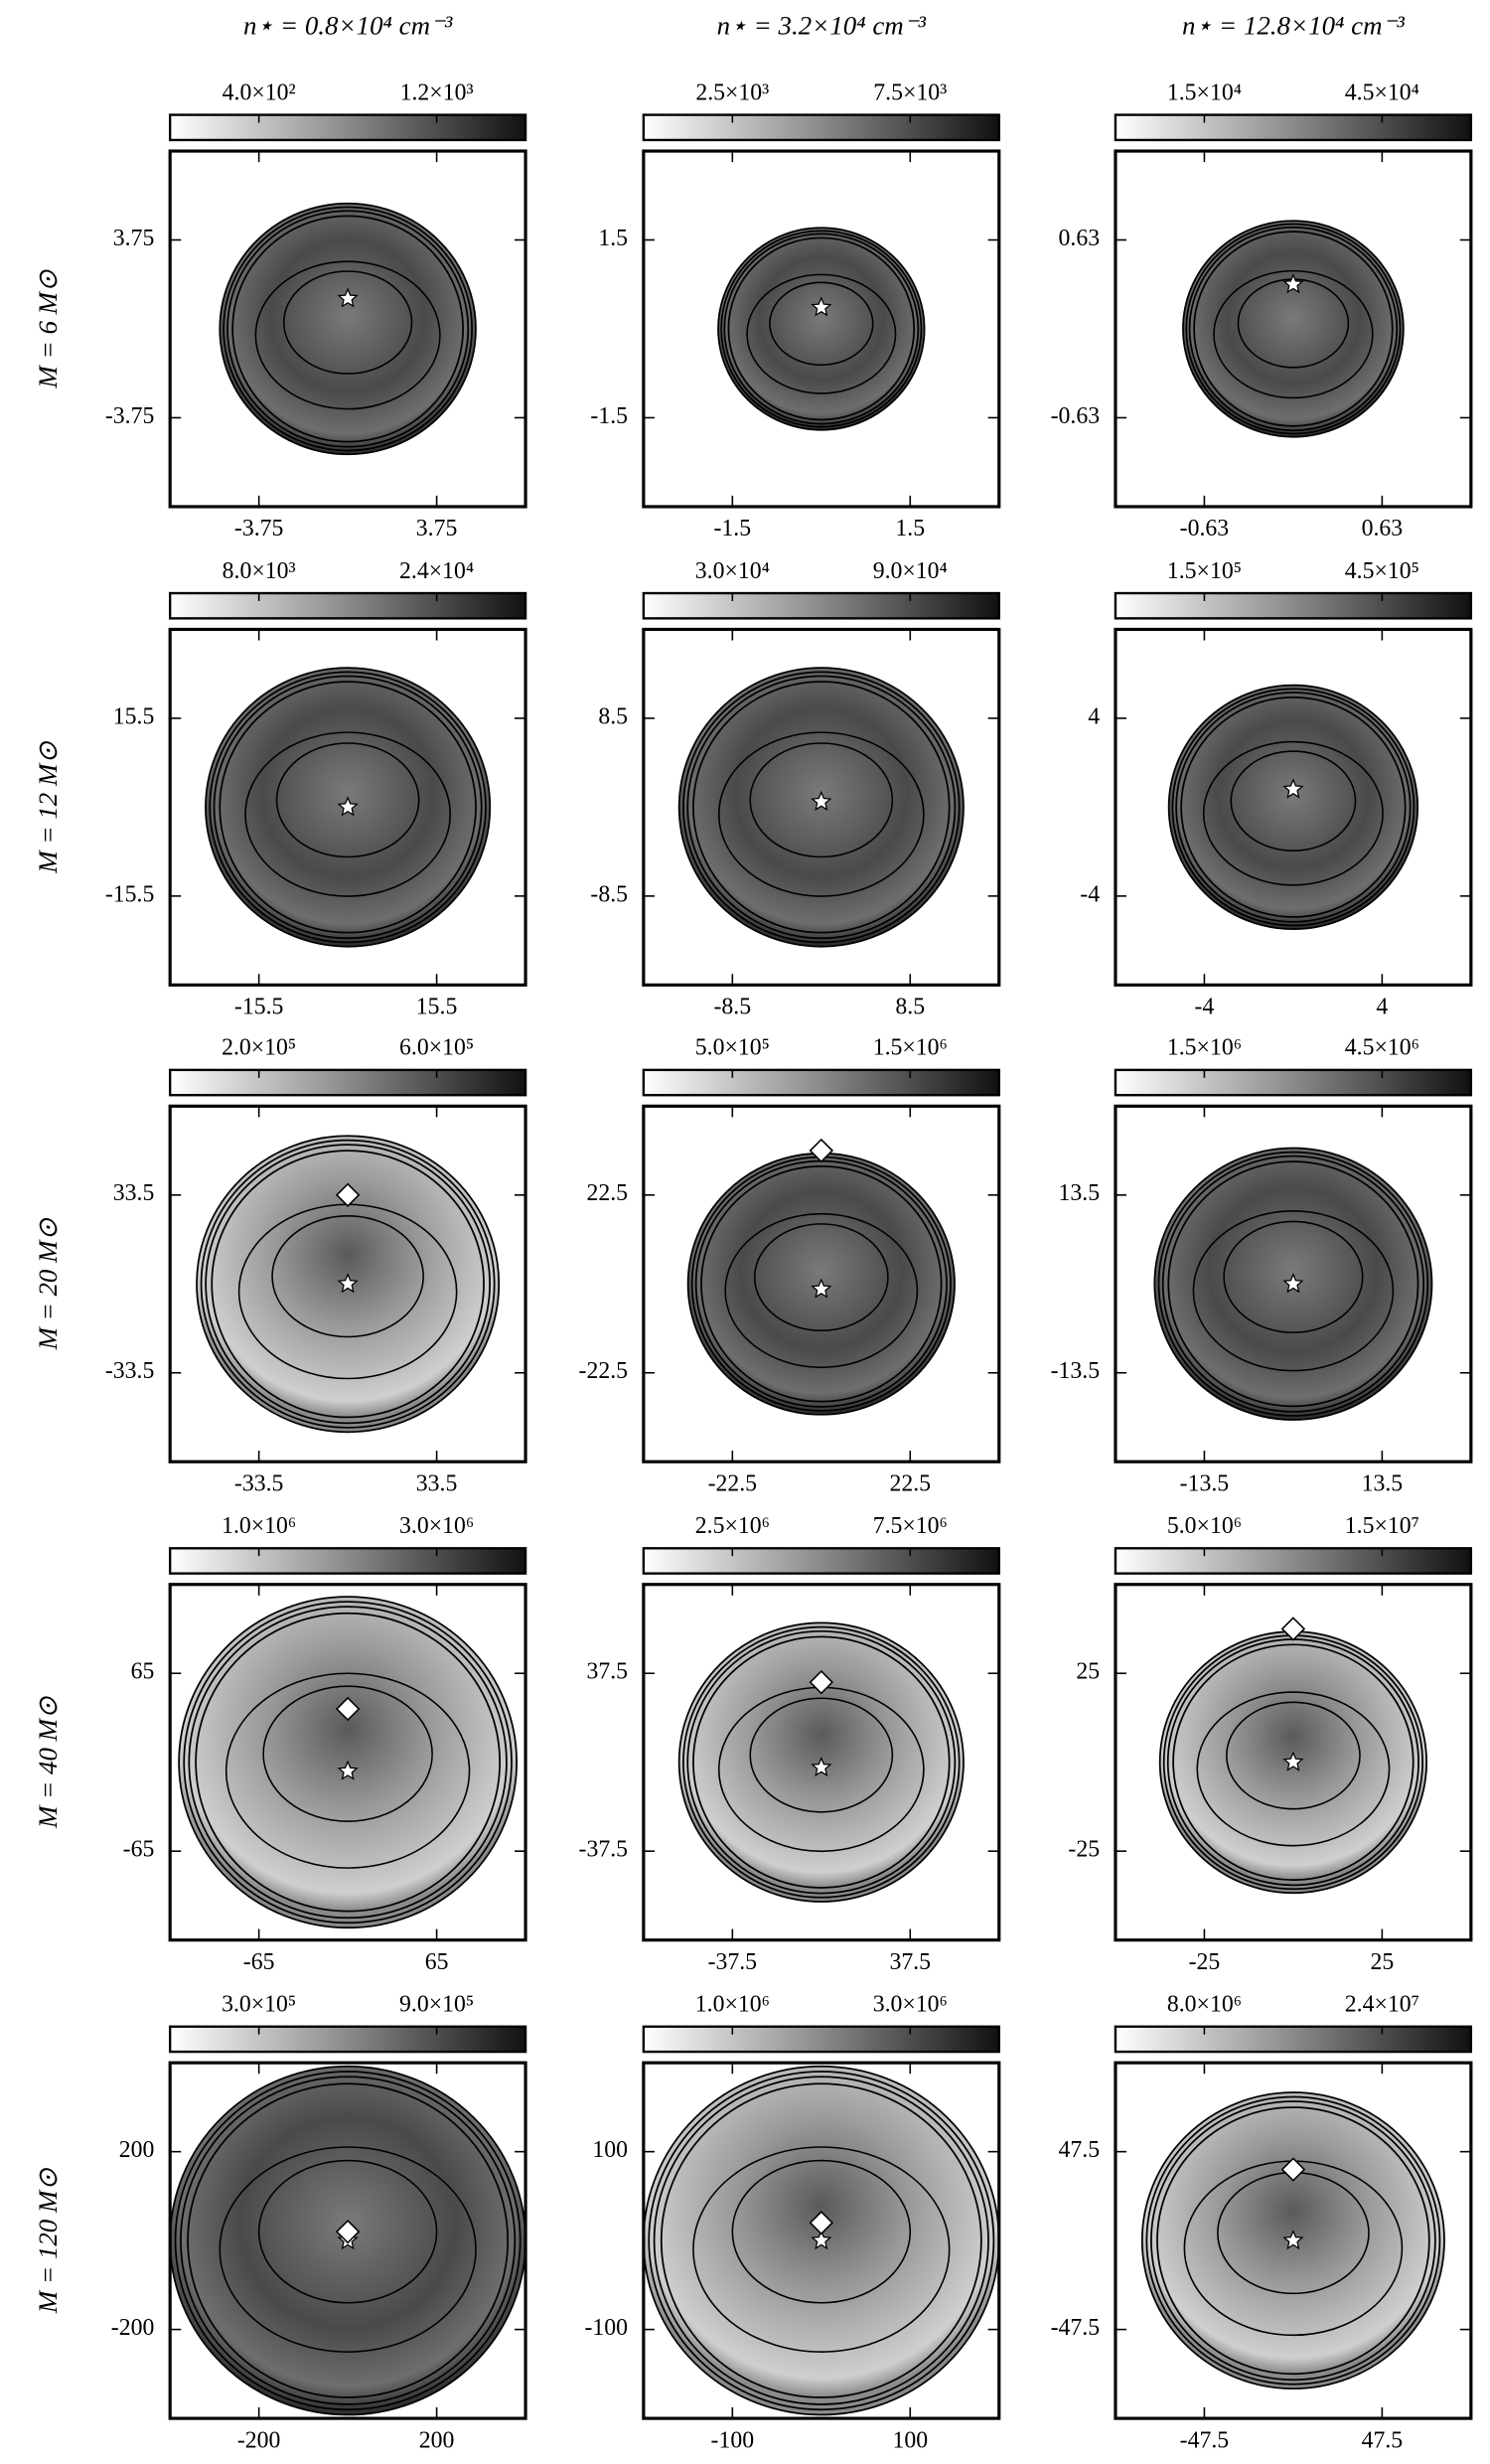  I want to click on y-tick-label: 200, so click(137, 2150).